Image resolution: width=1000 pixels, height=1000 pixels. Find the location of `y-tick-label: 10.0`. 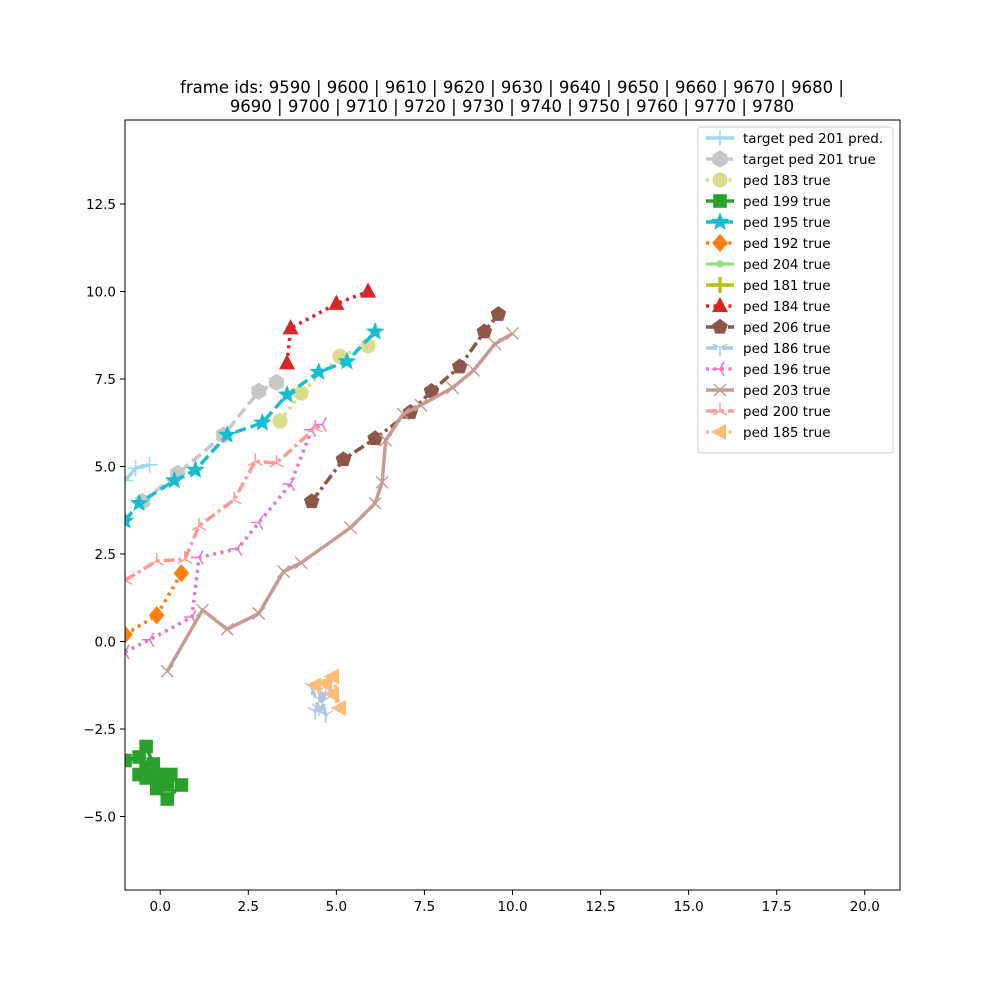

y-tick-label: 10.0 is located at coordinates (101, 293).